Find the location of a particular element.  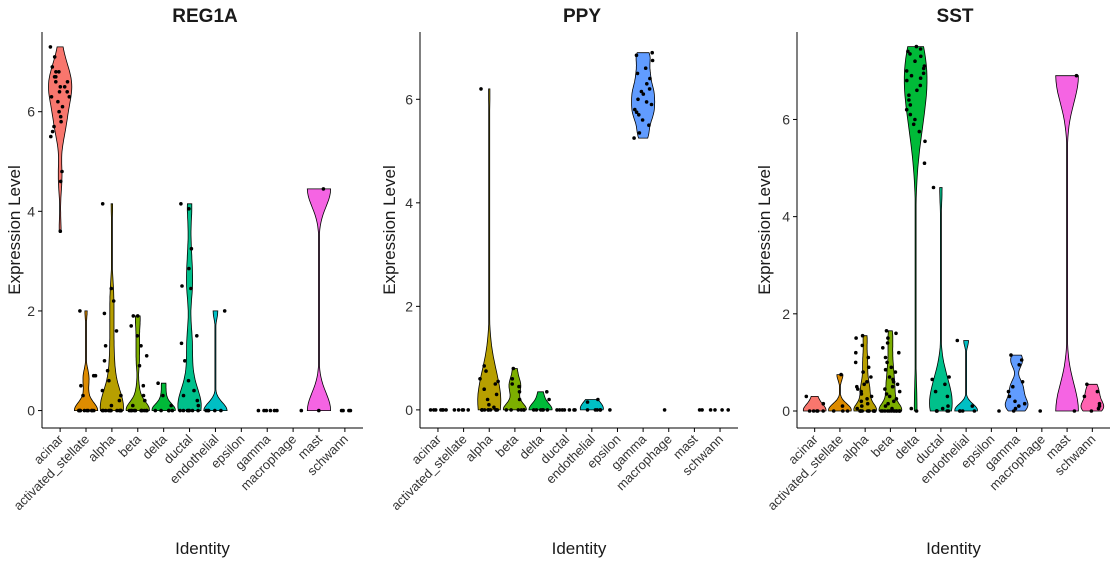

y-tick-label: 4 is located at coordinates (786, 217).